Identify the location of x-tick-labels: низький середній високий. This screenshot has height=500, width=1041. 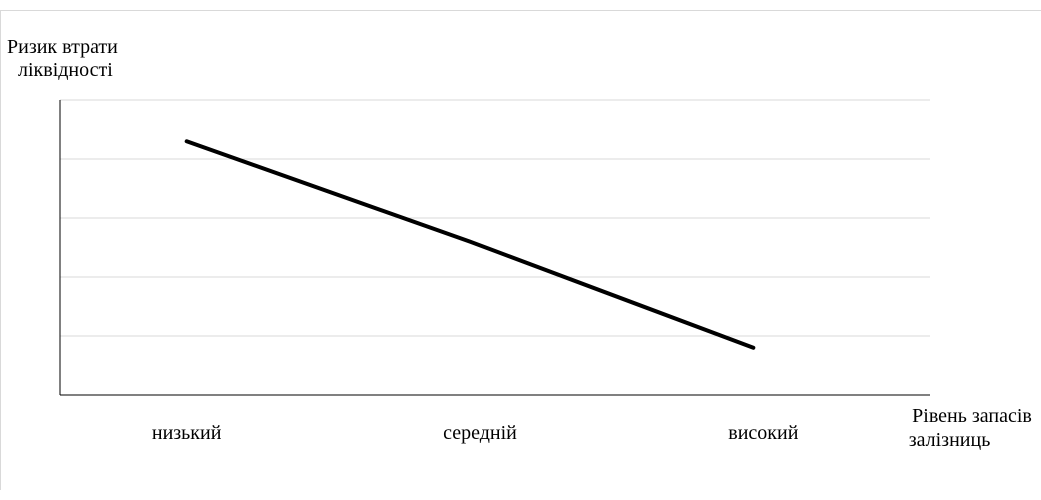
(475, 433).